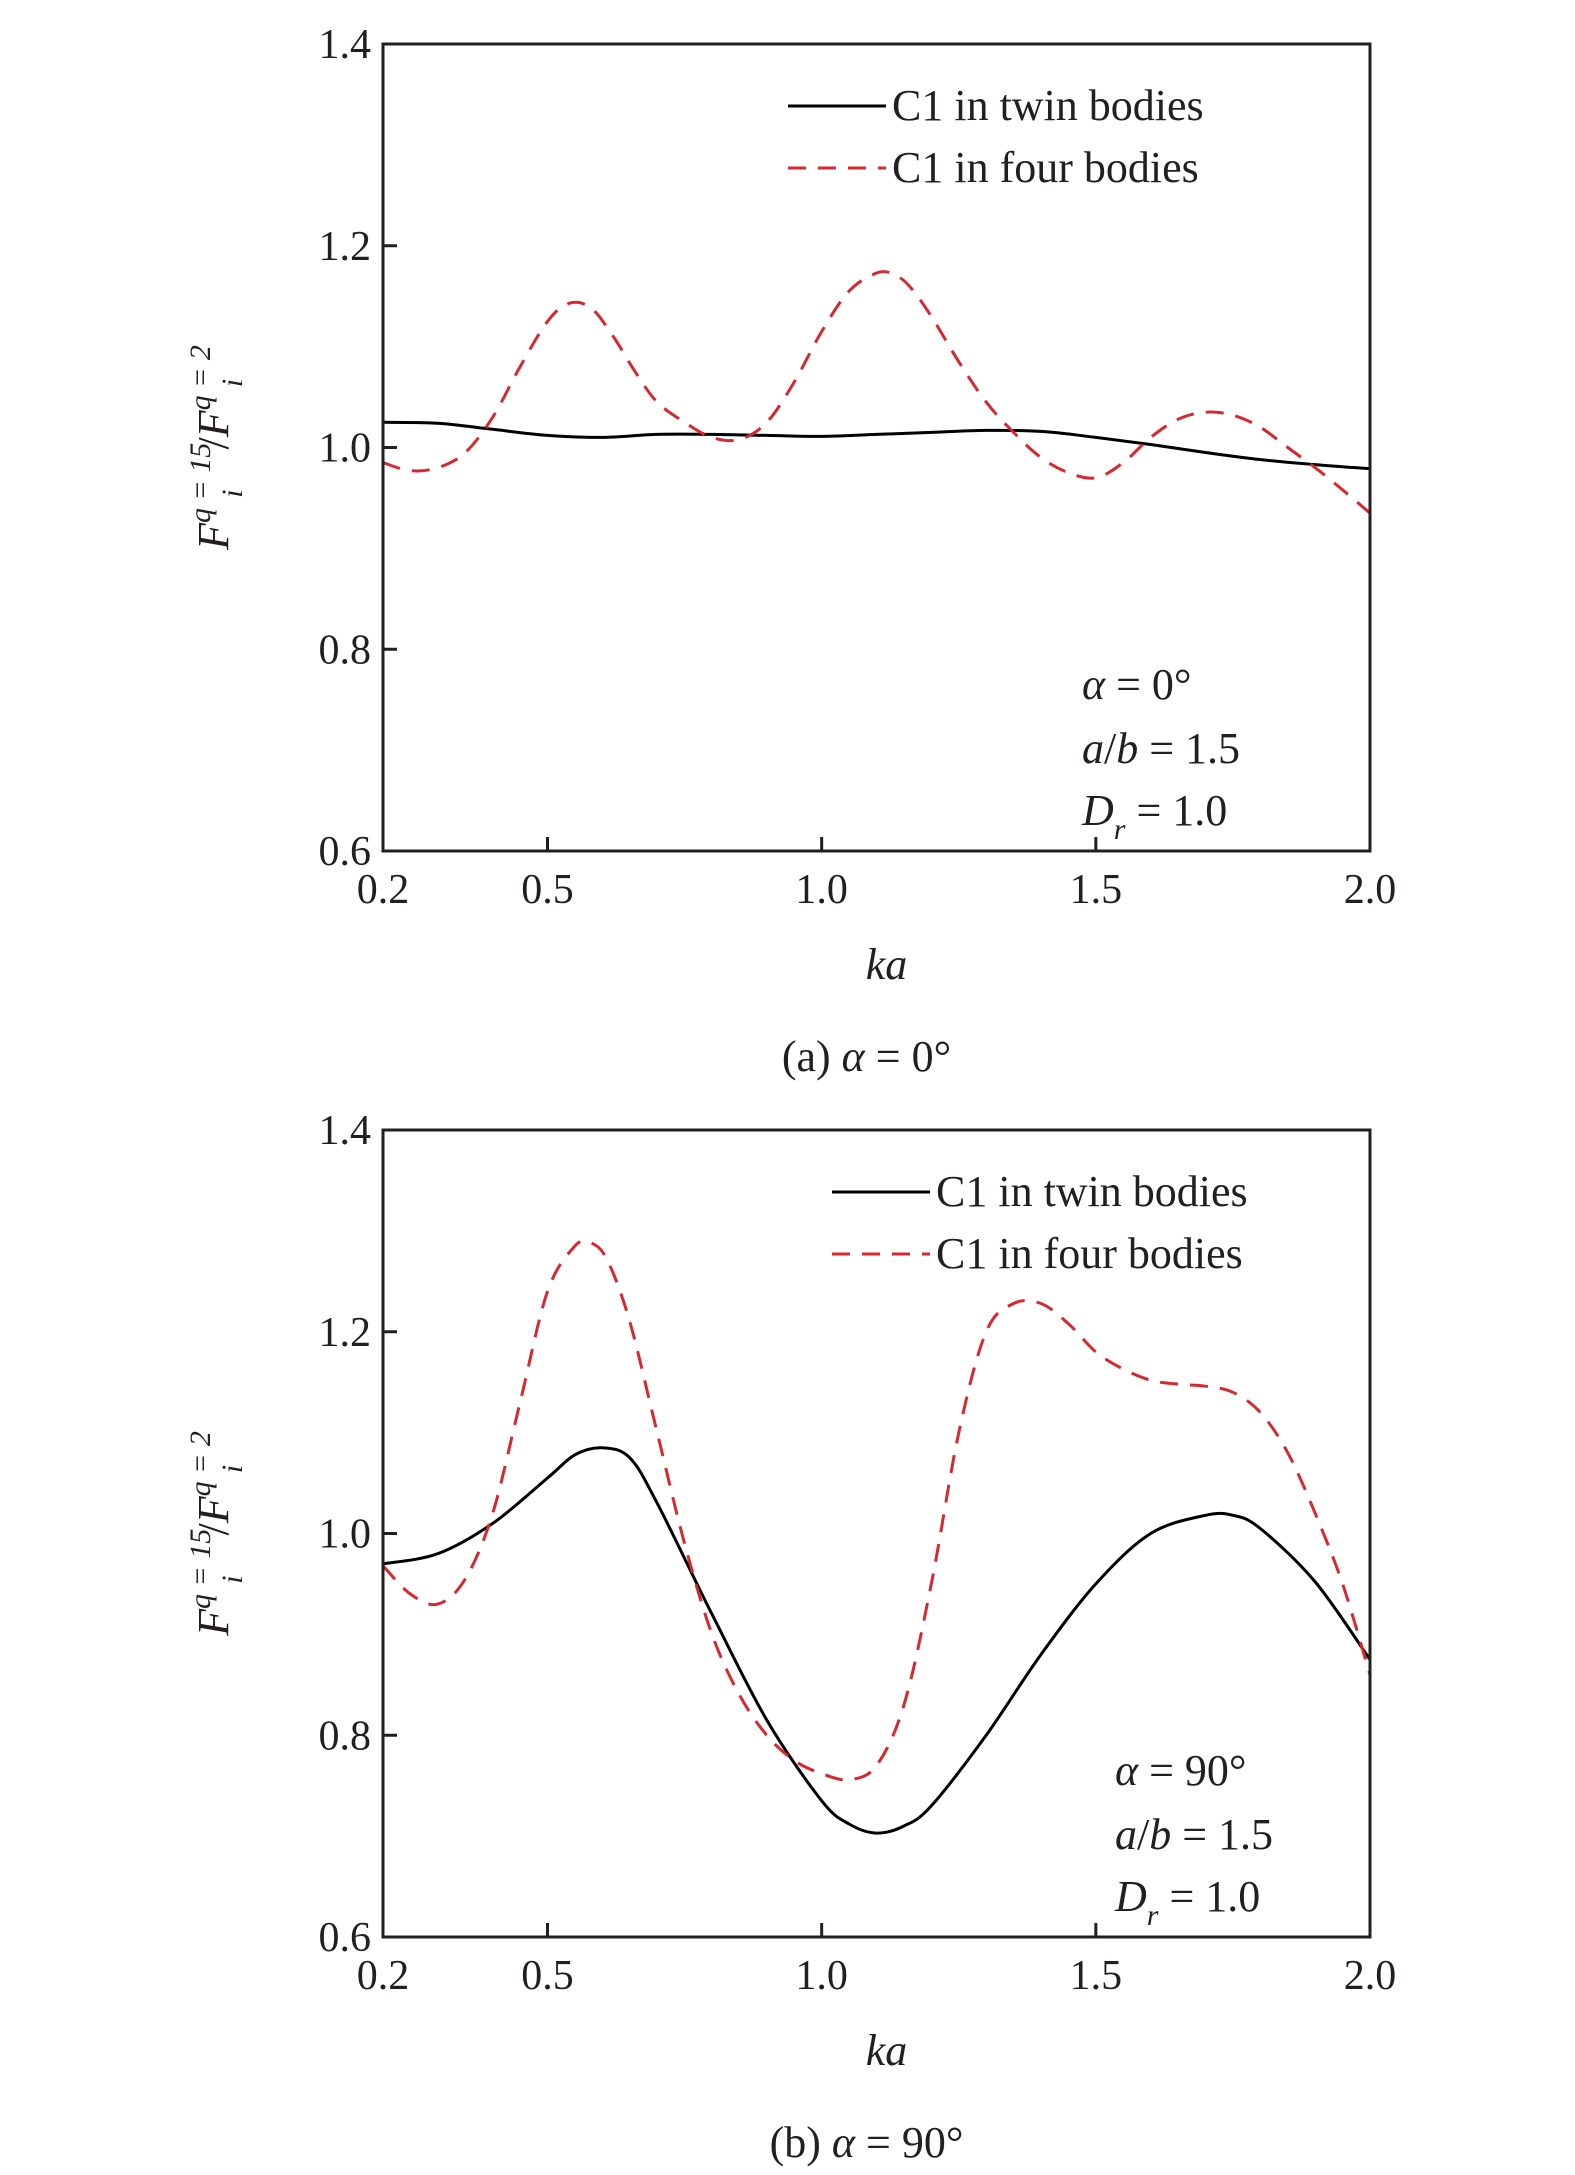 Image resolution: width=1575 pixels, height=2175 pixels. I want to click on panel-a-legend: C1 in twin bodies C1 in four bodies, so click(996, 136).